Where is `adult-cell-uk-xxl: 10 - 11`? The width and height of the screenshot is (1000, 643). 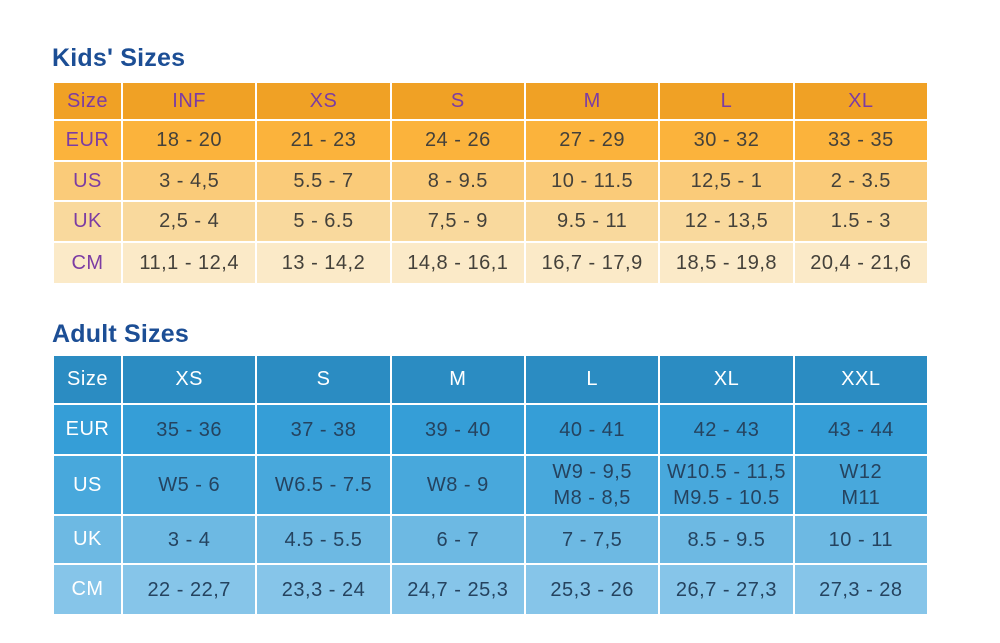 adult-cell-uk-xxl: 10 - 11 is located at coordinates (861, 539).